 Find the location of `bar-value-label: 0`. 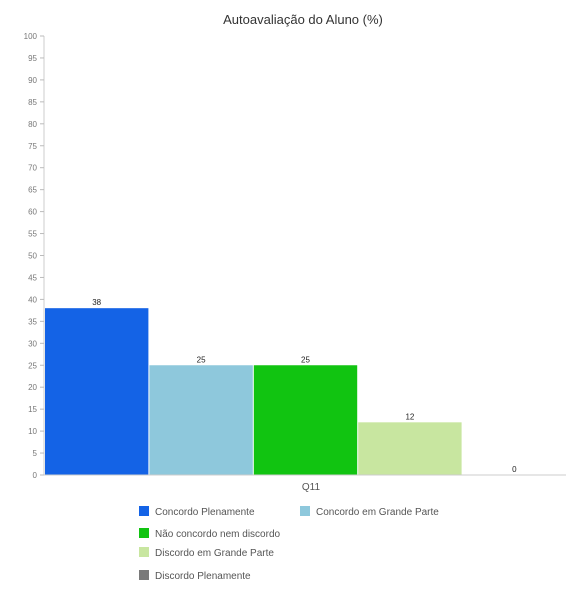

bar-value-label: 0 is located at coordinates (514, 469).